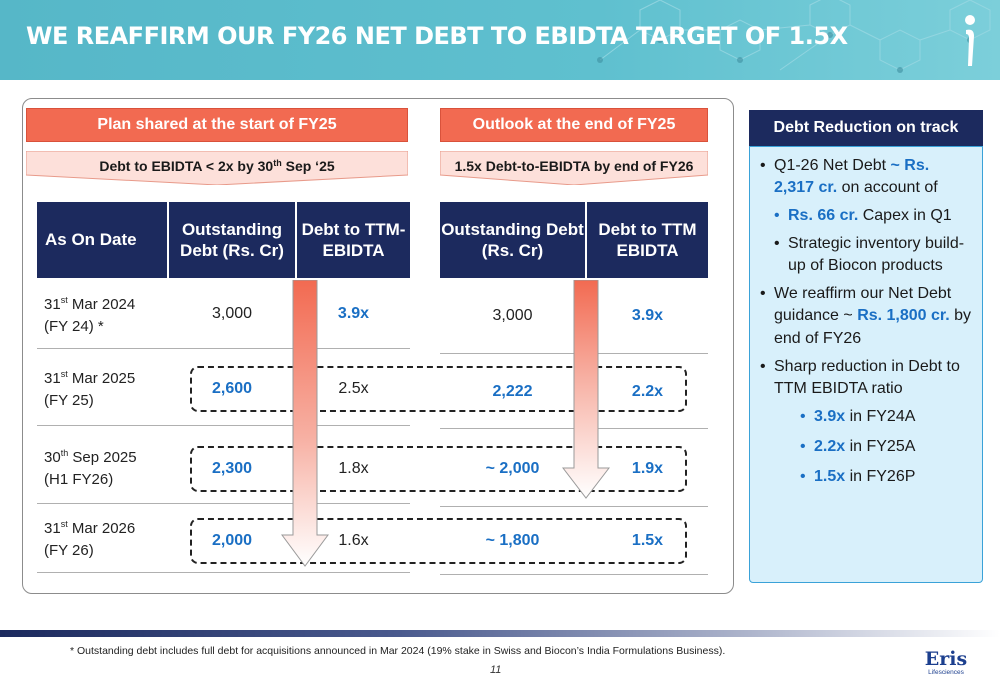 This screenshot has height=685, width=1000. I want to click on plan-banner-text: Plan shared at the start of FY25, so click(217, 124).